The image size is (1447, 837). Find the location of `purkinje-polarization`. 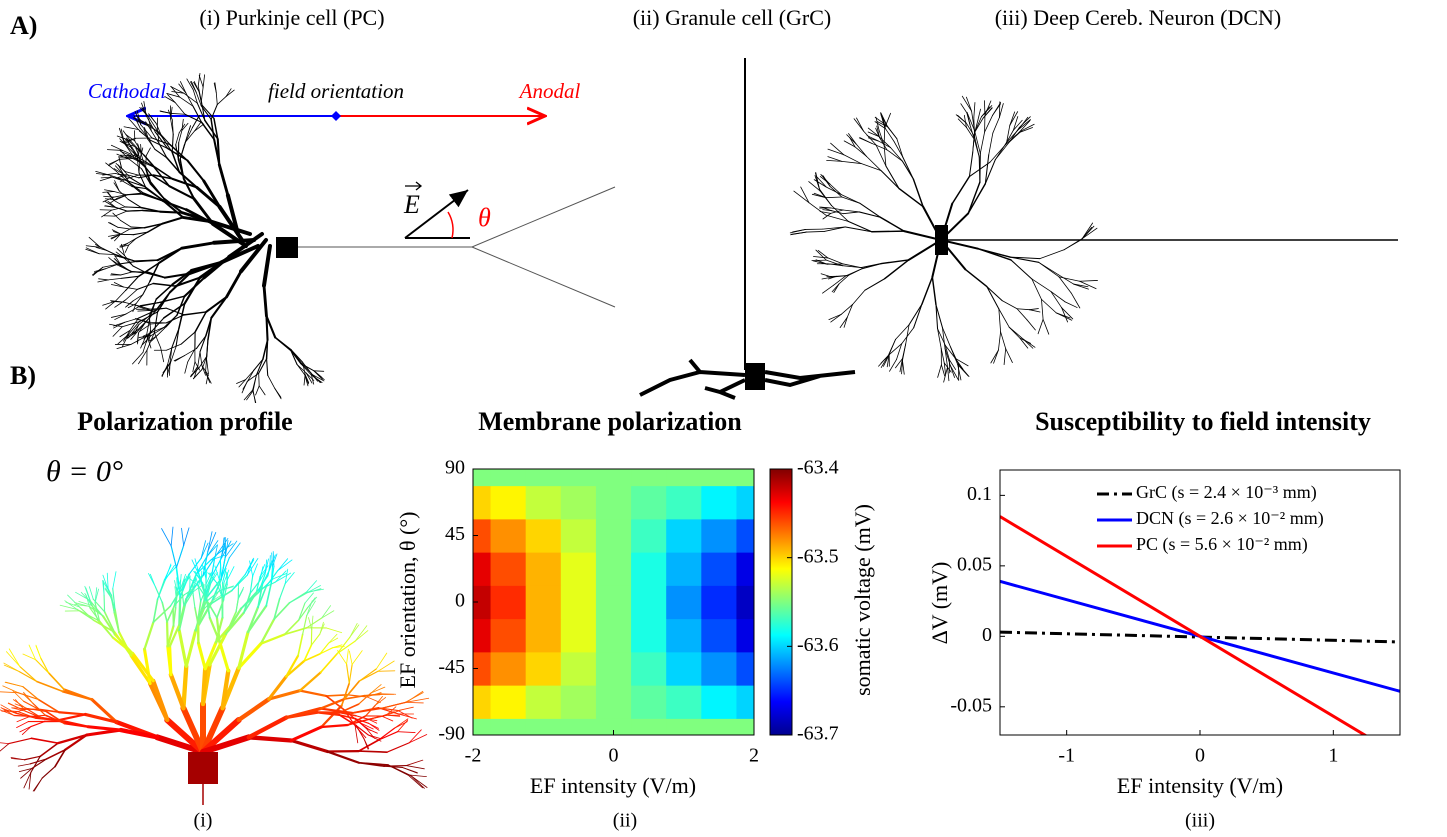

purkinje-polarization is located at coordinates (215, 659).